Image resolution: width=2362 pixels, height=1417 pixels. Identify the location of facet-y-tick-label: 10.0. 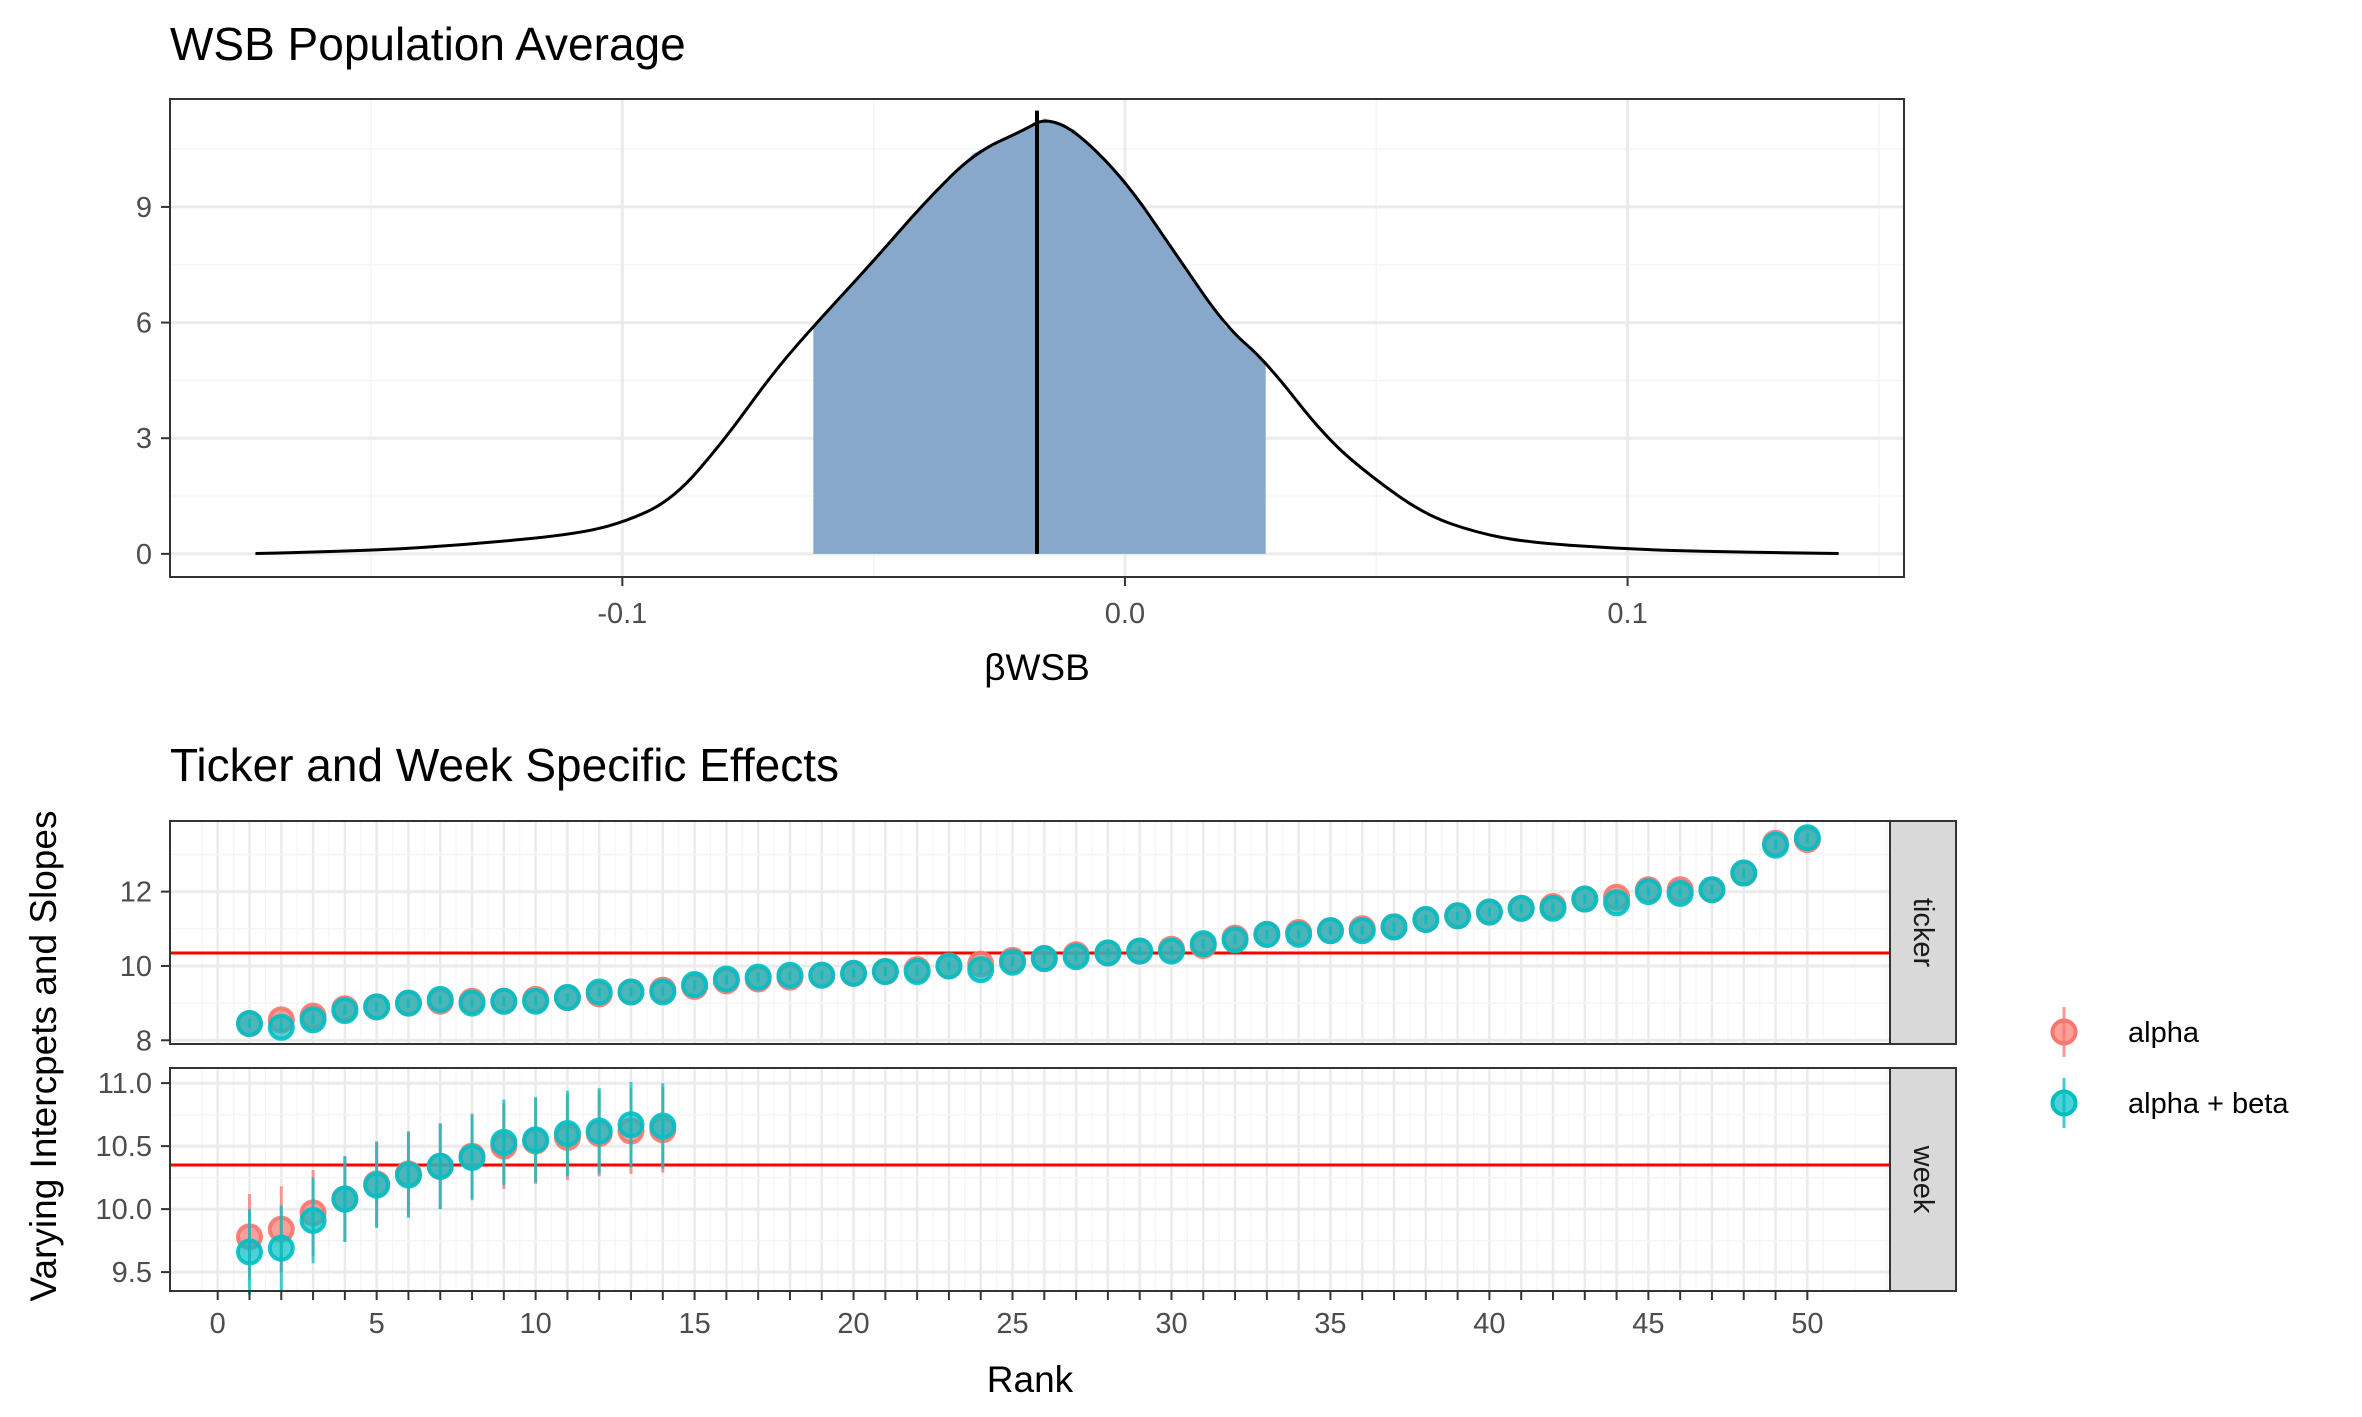
(124, 1210).